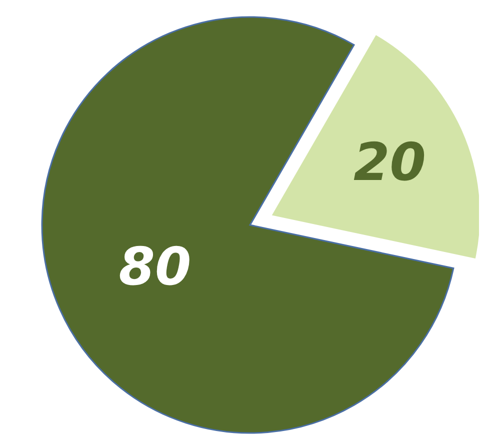 This screenshot has width=487, height=443. Describe the element at coordinates (390, 162) in the screenshot. I see `data-label: 20` at that location.